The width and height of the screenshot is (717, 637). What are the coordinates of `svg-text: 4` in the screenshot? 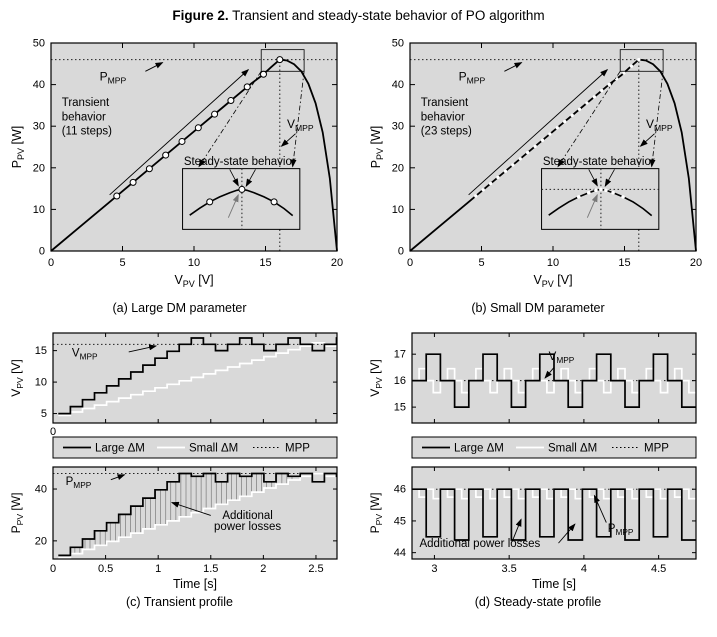 It's located at (583, 569).